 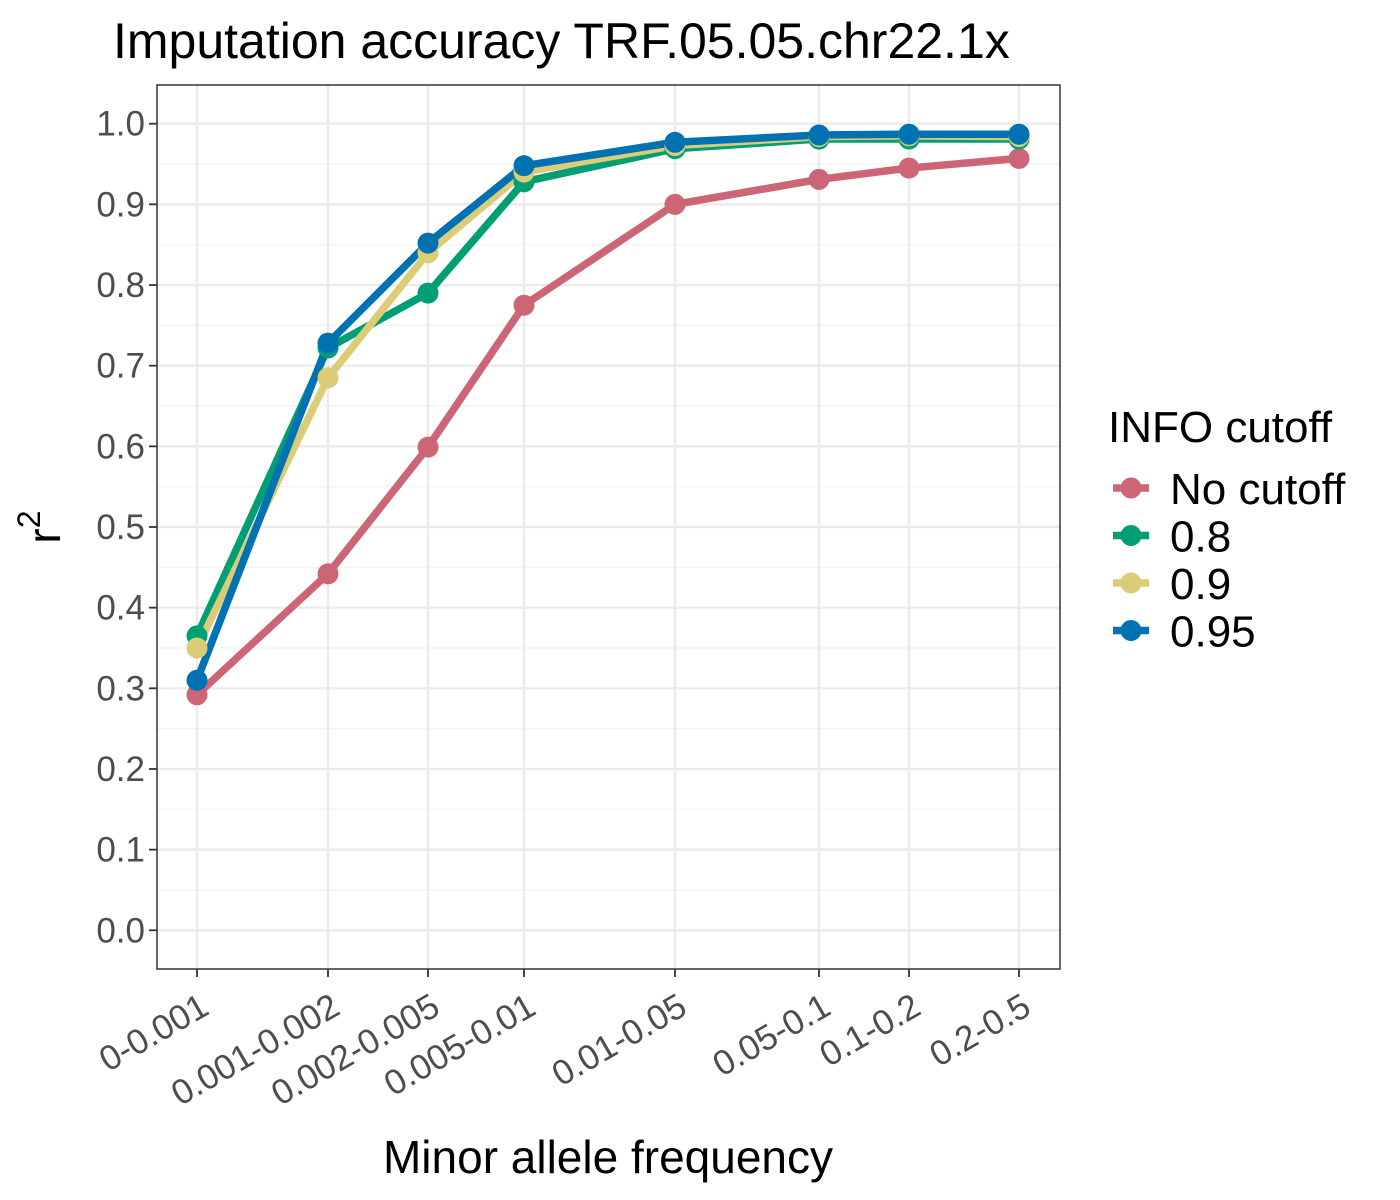 What do you see at coordinates (120, 688) in the screenshot?
I see `y-tick-label: 0.3` at bounding box center [120, 688].